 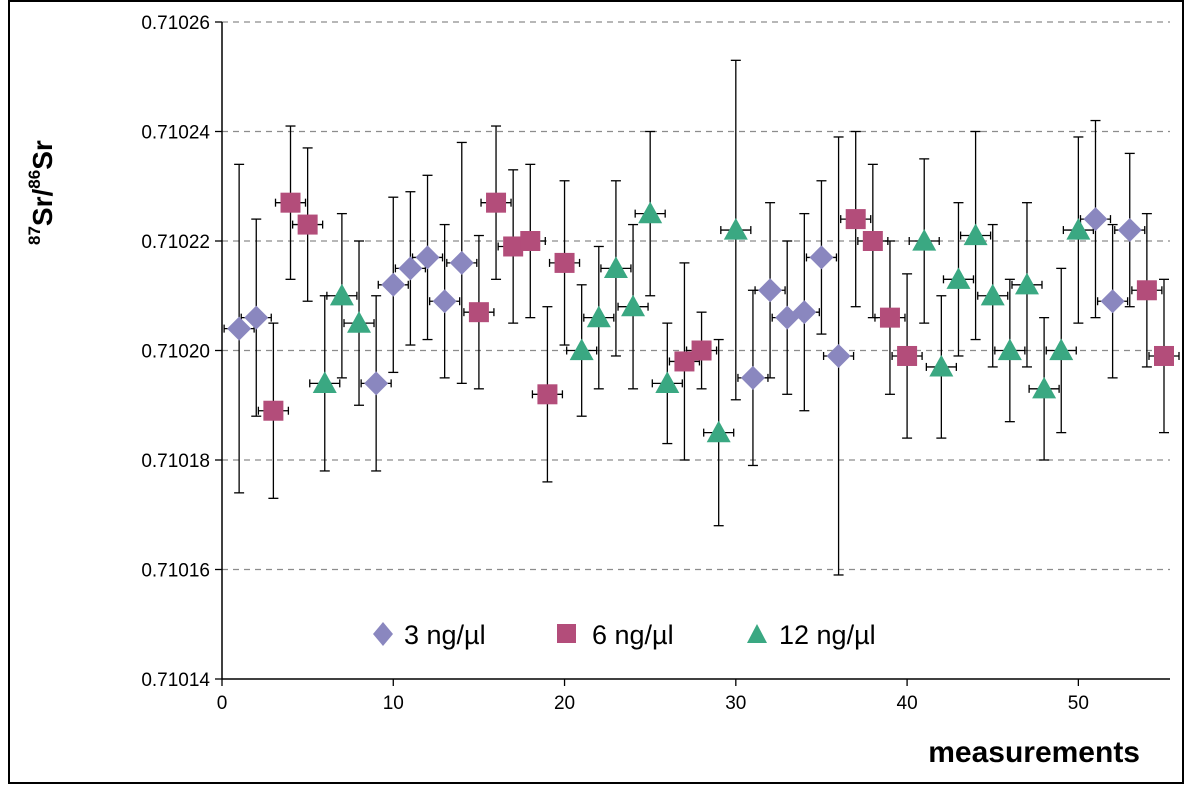 I want to click on x-tick-labels: 0 10 20 30 40 50, so click(x=653, y=703).